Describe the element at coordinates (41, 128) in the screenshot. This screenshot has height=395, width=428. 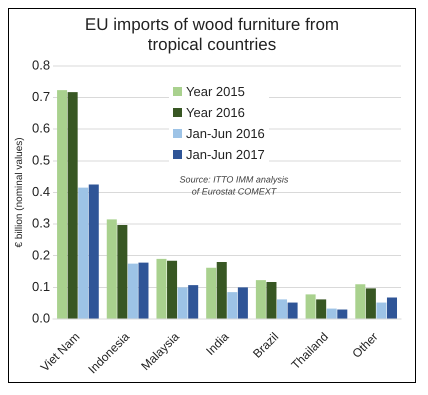
I see `y-tick-label: 0.6` at that location.